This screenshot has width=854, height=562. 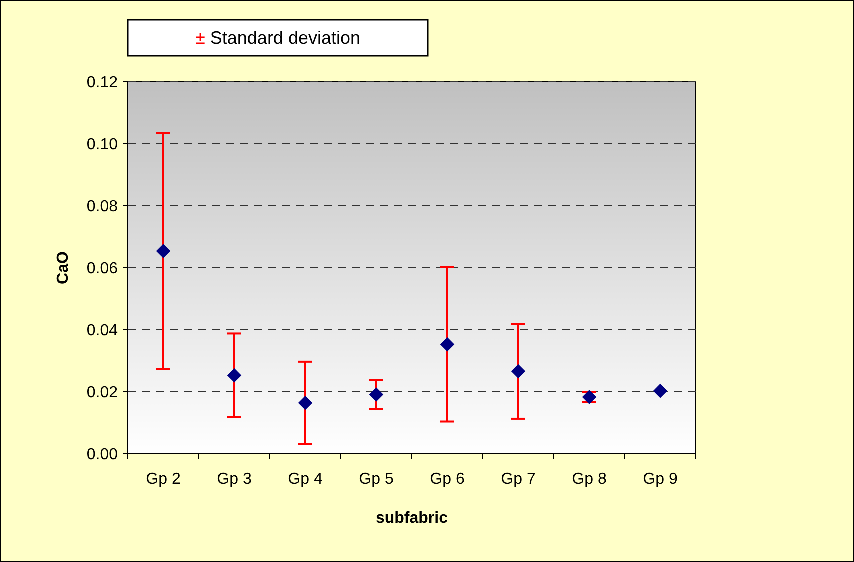 What do you see at coordinates (63, 268) in the screenshot?
I see `y-axis-title: CaO` at bounding box center [63, 268].